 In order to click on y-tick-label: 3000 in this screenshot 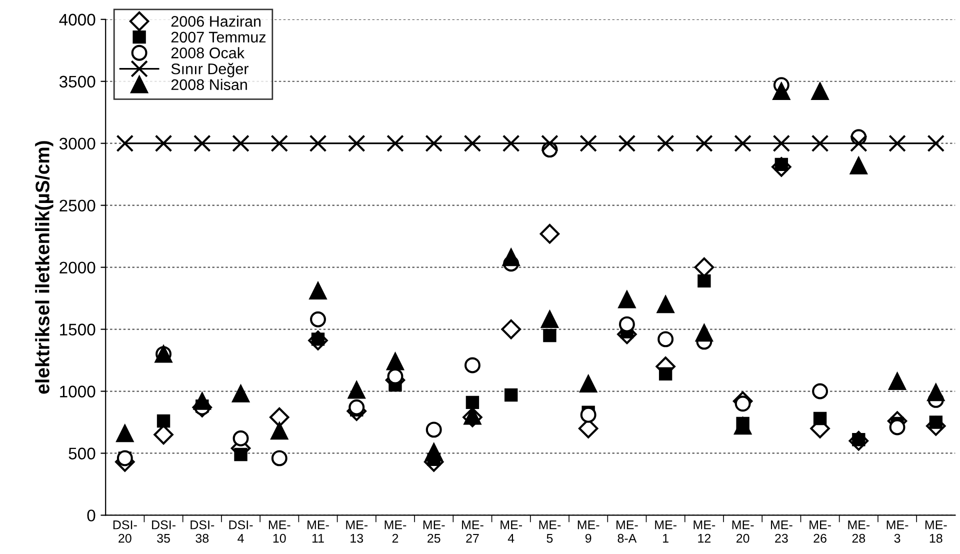, I will do `click(77, 144)`.